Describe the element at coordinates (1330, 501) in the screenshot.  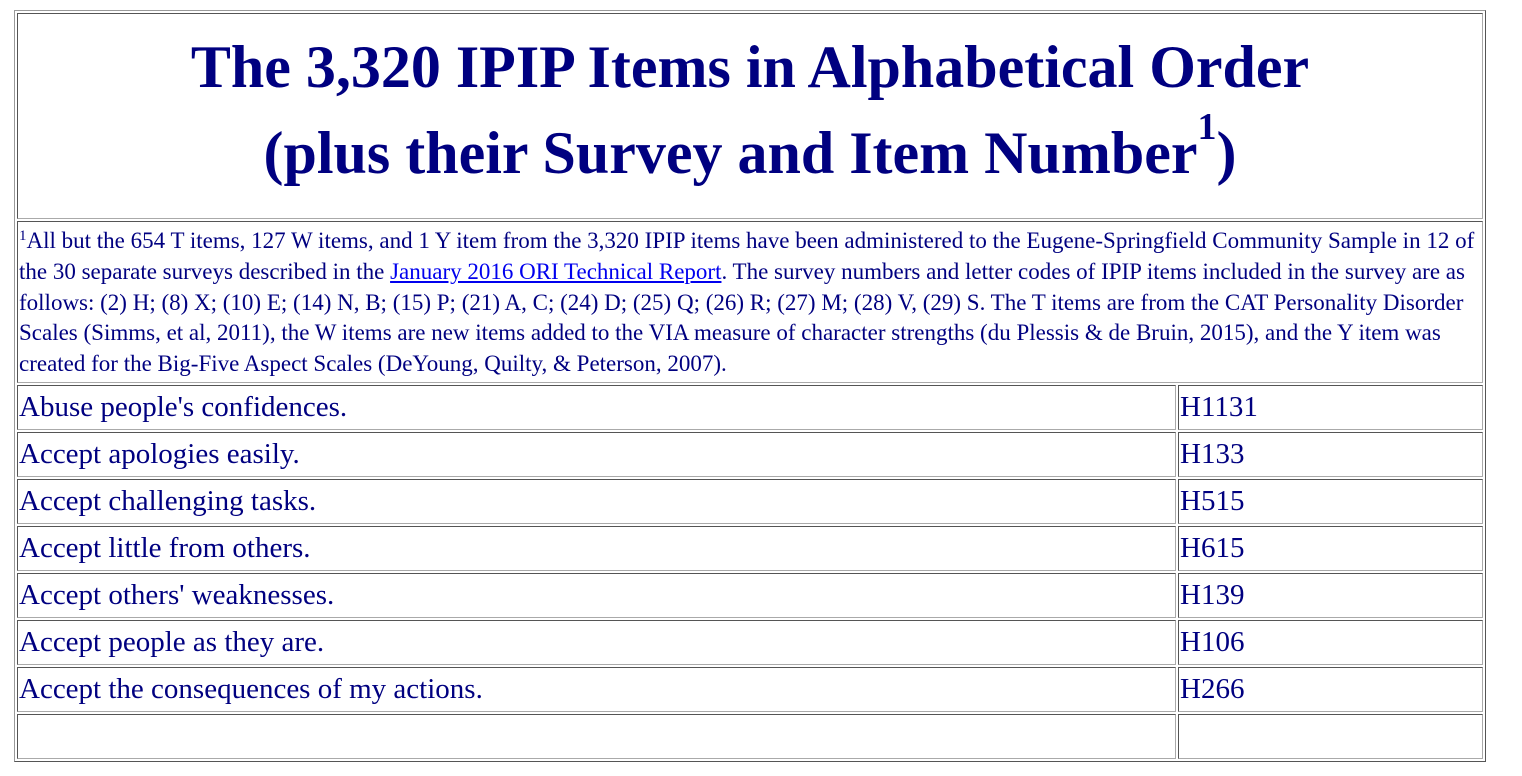
I see `item-code: H515` at that location.